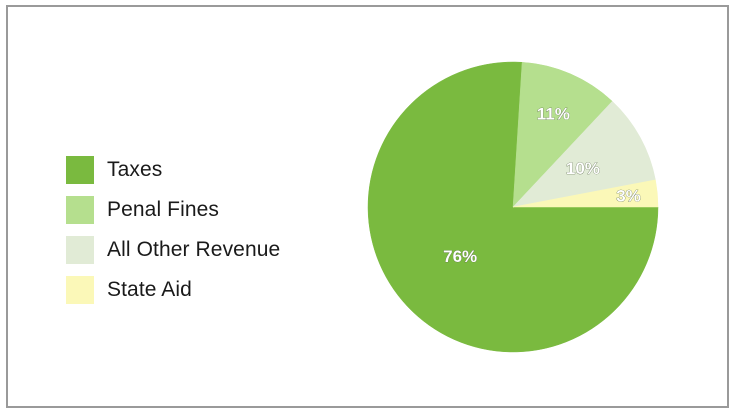 Image resolution: width=735 pixels, height=413 pixels. Describe the element at coordinates (194, 249) in the screenshot. I see `legend-label-all-other-revenue: All Other Revenue` at that location.